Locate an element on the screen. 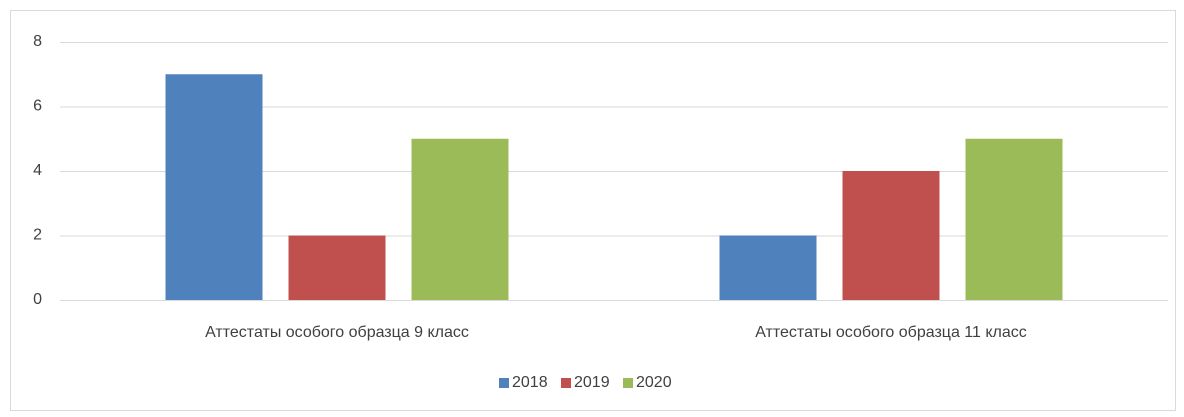 This screenshot has height=417, width=1184. y-tick-label: 8 is located at coordinates (37, 41).